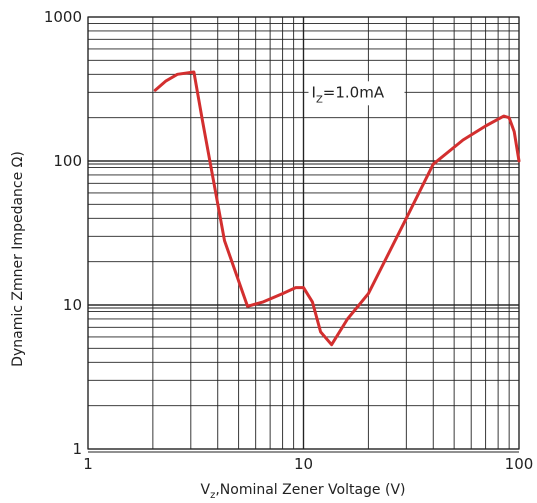  What do you see at coordinates (206, 490) in the screenshot?
I see `x-axis-label-main: V` at bounding box center [206, 490].